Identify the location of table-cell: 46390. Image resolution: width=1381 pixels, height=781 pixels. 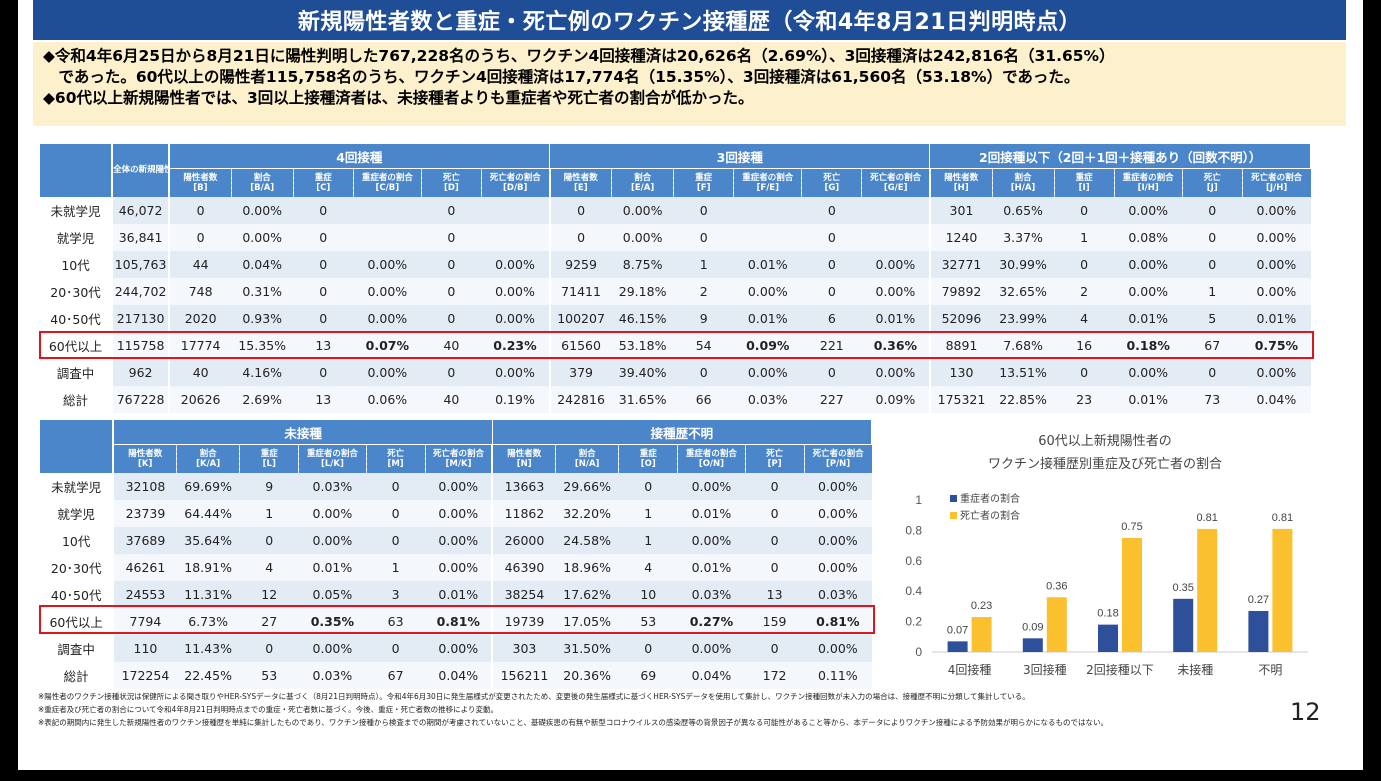
(523, 567).